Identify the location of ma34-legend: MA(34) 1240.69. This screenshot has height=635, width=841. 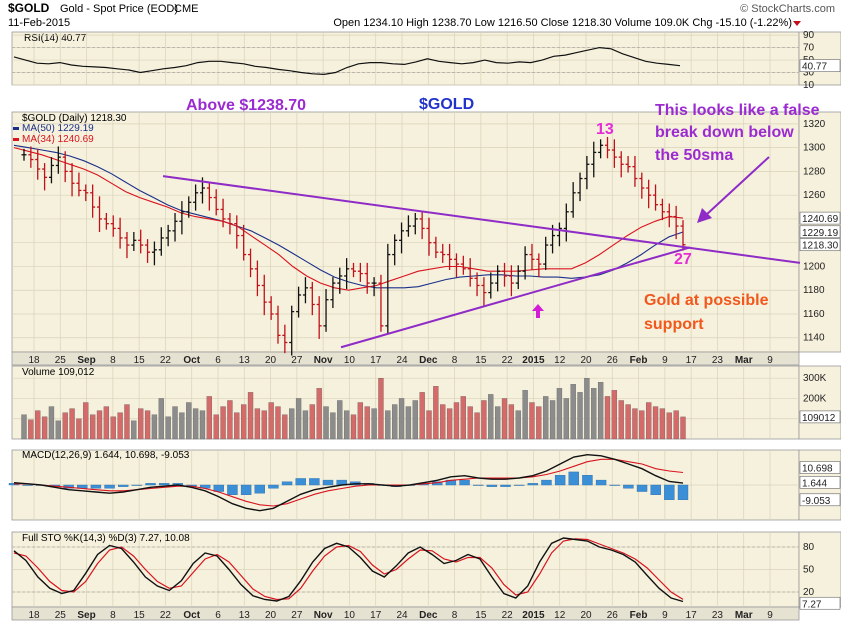
(58, 139).